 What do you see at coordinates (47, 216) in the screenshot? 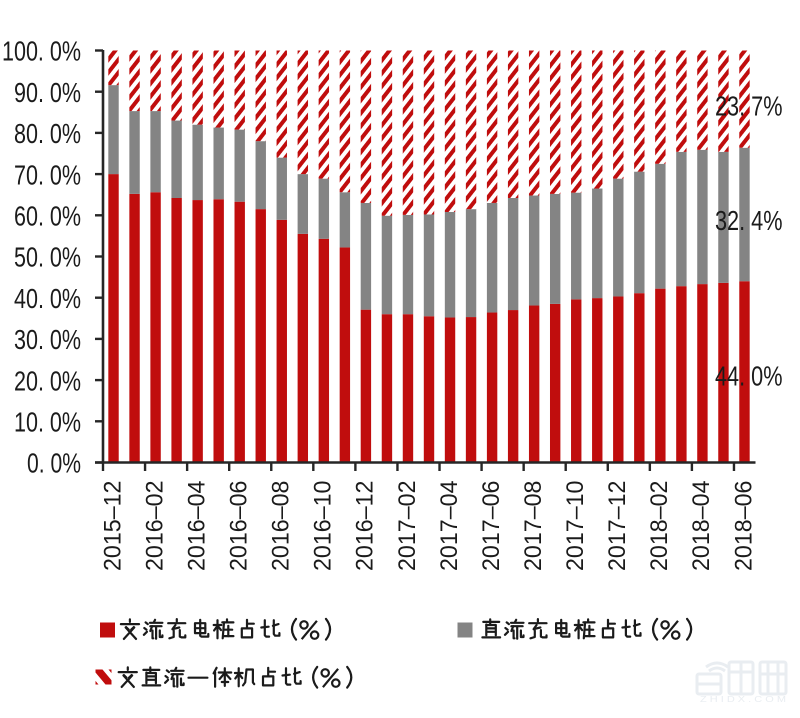
I see `svg-text: 60. 0%` at bounding box center [47, 216].